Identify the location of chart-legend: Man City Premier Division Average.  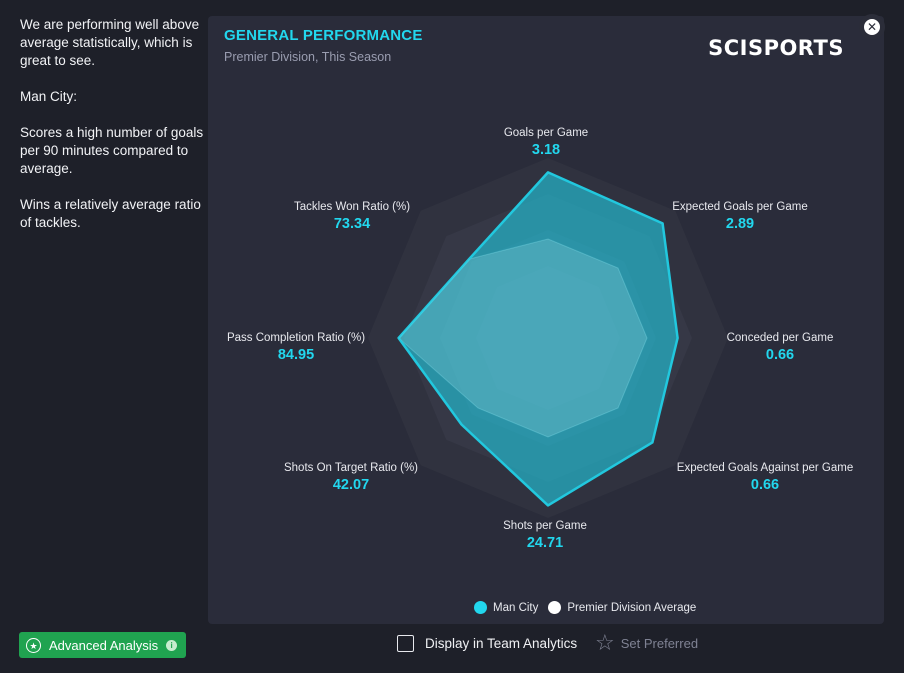
(590, 607).